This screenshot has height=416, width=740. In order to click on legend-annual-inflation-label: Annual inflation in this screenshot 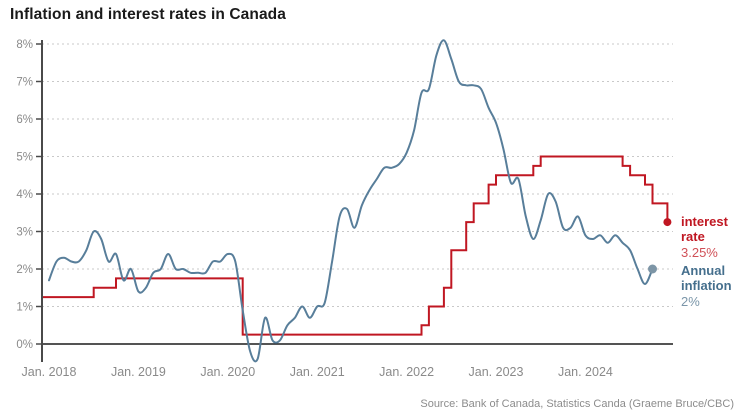, I will do `click(706, 278)`.